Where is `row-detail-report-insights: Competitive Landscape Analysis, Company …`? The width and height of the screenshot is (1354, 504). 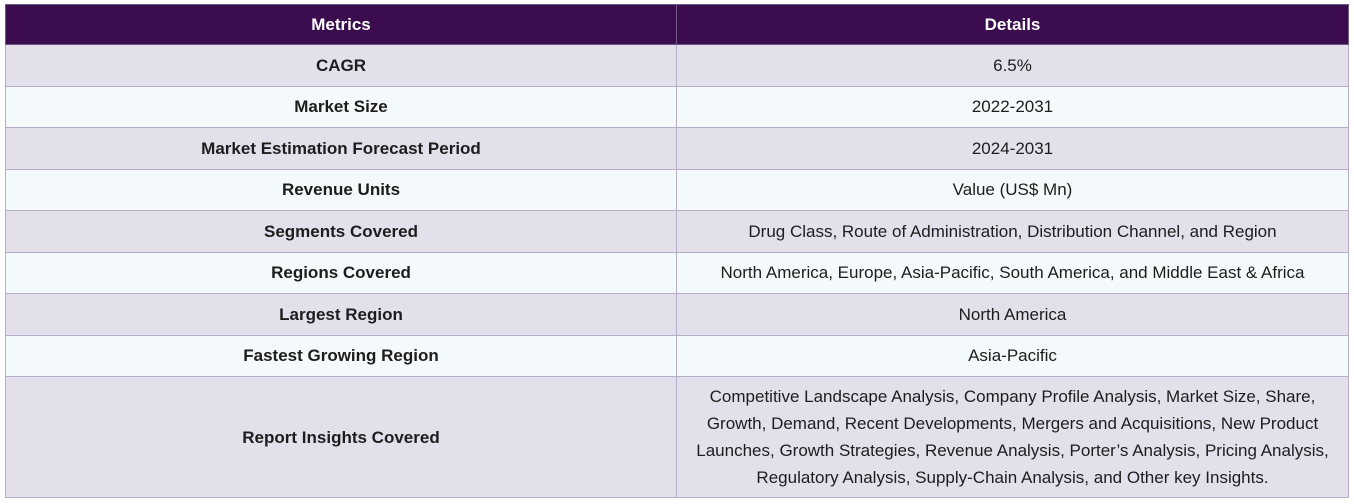
row-detail-report-insights: Competitive Landscape Analysis, Company … is located at coordinates (1012, 437).